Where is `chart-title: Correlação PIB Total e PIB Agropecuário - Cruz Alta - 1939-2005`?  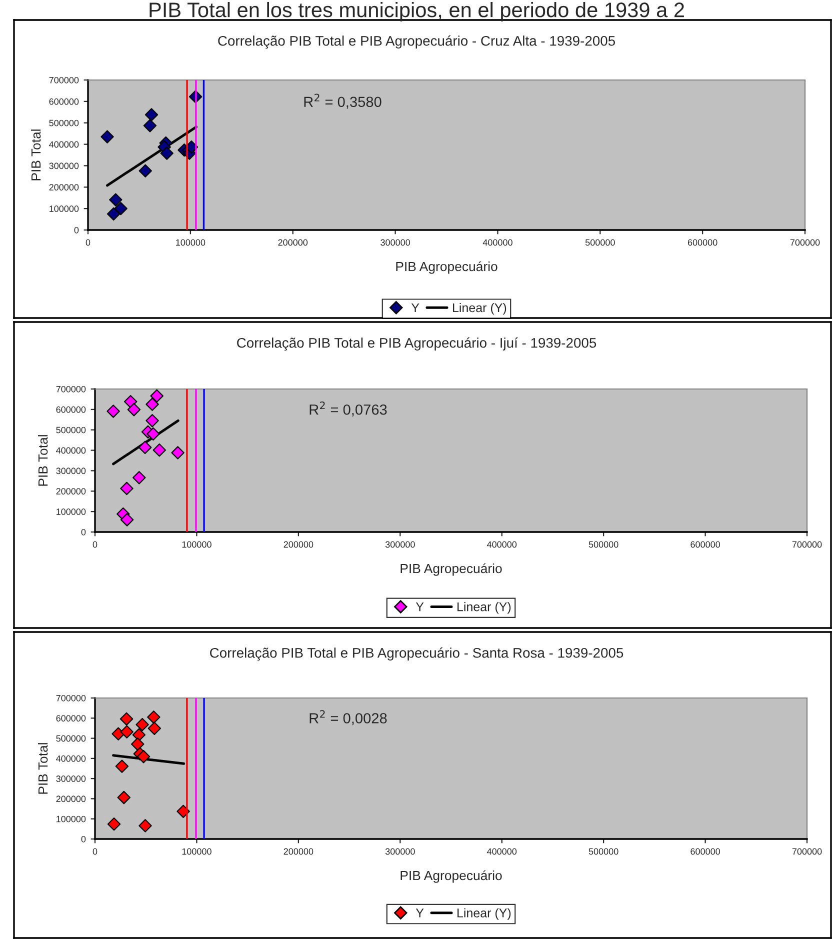
chart-title: Correlação PIB Total e PIB Agropecuário - Cruz Alta - 1939-2005 is located at coordinates (416, 42).